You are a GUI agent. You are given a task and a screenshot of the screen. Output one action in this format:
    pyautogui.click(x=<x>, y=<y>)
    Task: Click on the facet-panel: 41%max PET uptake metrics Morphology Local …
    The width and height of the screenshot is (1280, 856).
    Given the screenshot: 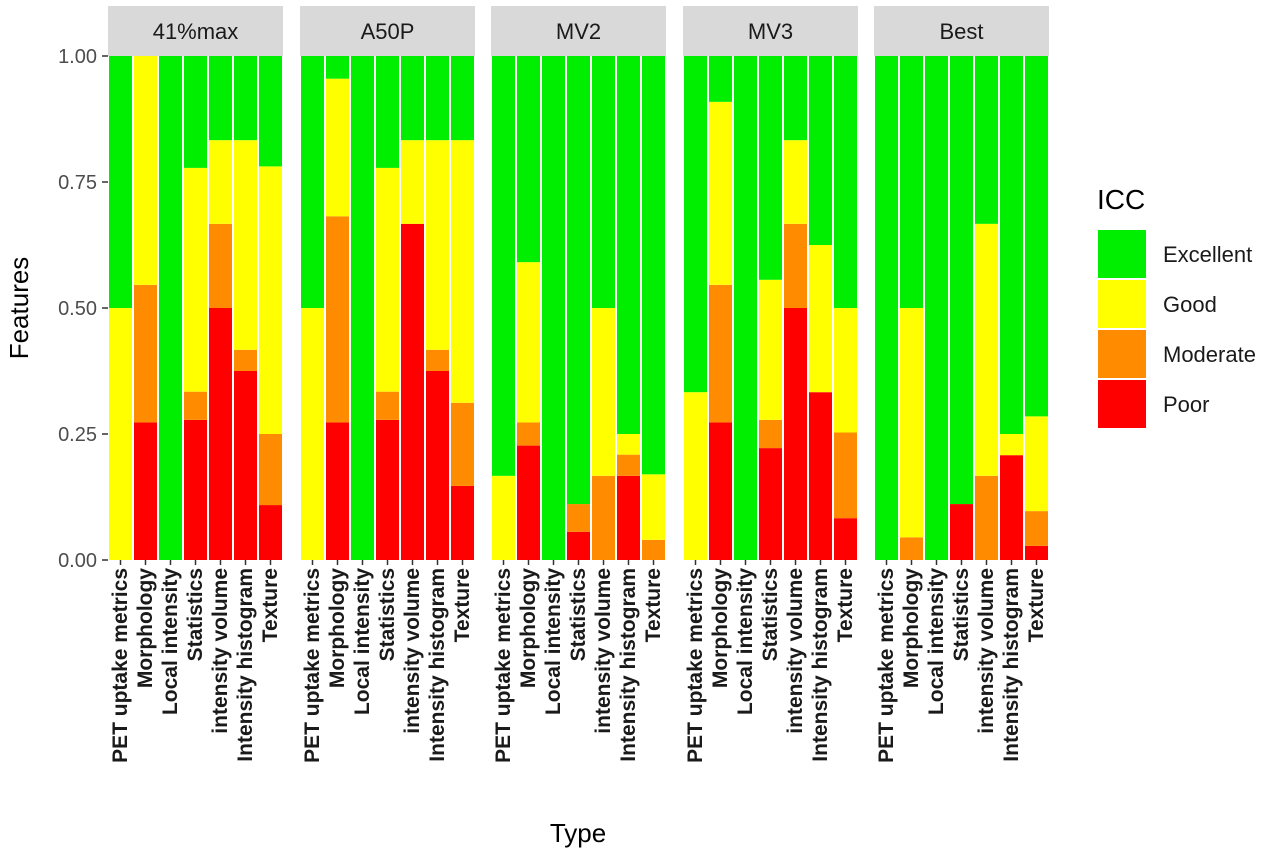 What is the action you would take?
    pyautogui.click(x=195, y=384)
    